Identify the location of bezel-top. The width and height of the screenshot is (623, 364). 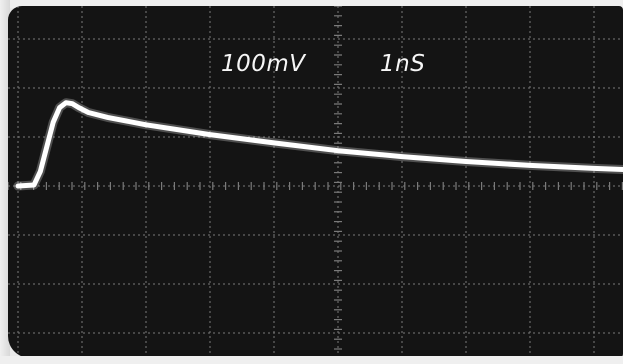
(311, 4).